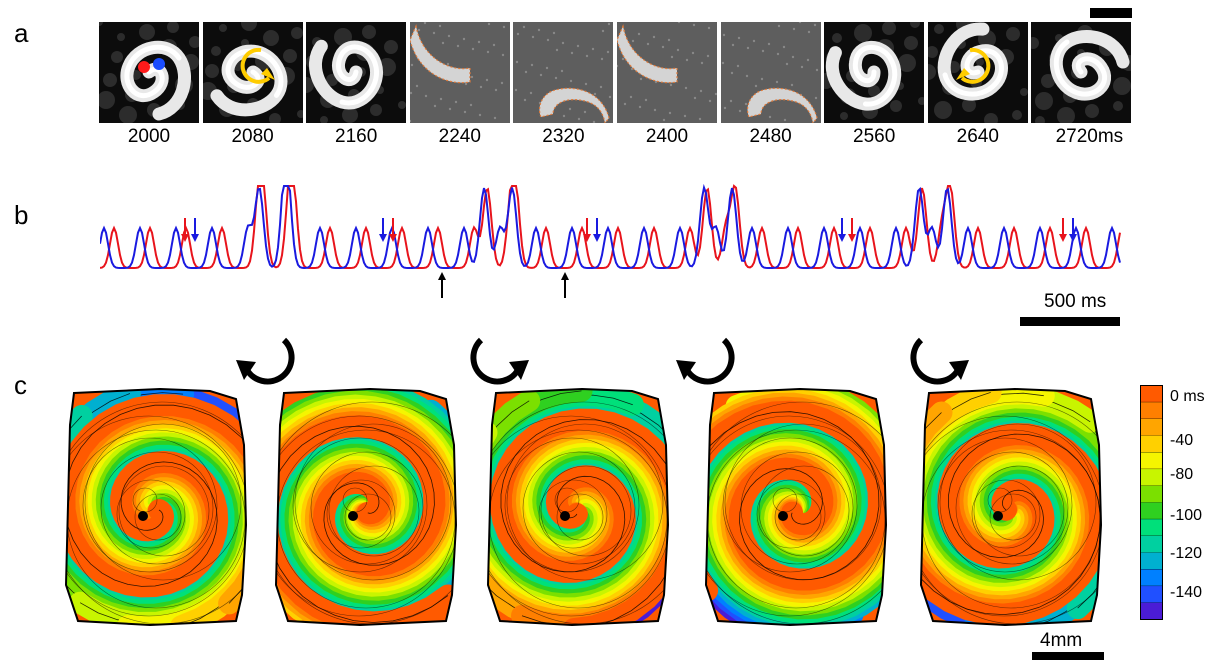  I want to click on counterclockwise-arrow-icon, so click(973, 65).